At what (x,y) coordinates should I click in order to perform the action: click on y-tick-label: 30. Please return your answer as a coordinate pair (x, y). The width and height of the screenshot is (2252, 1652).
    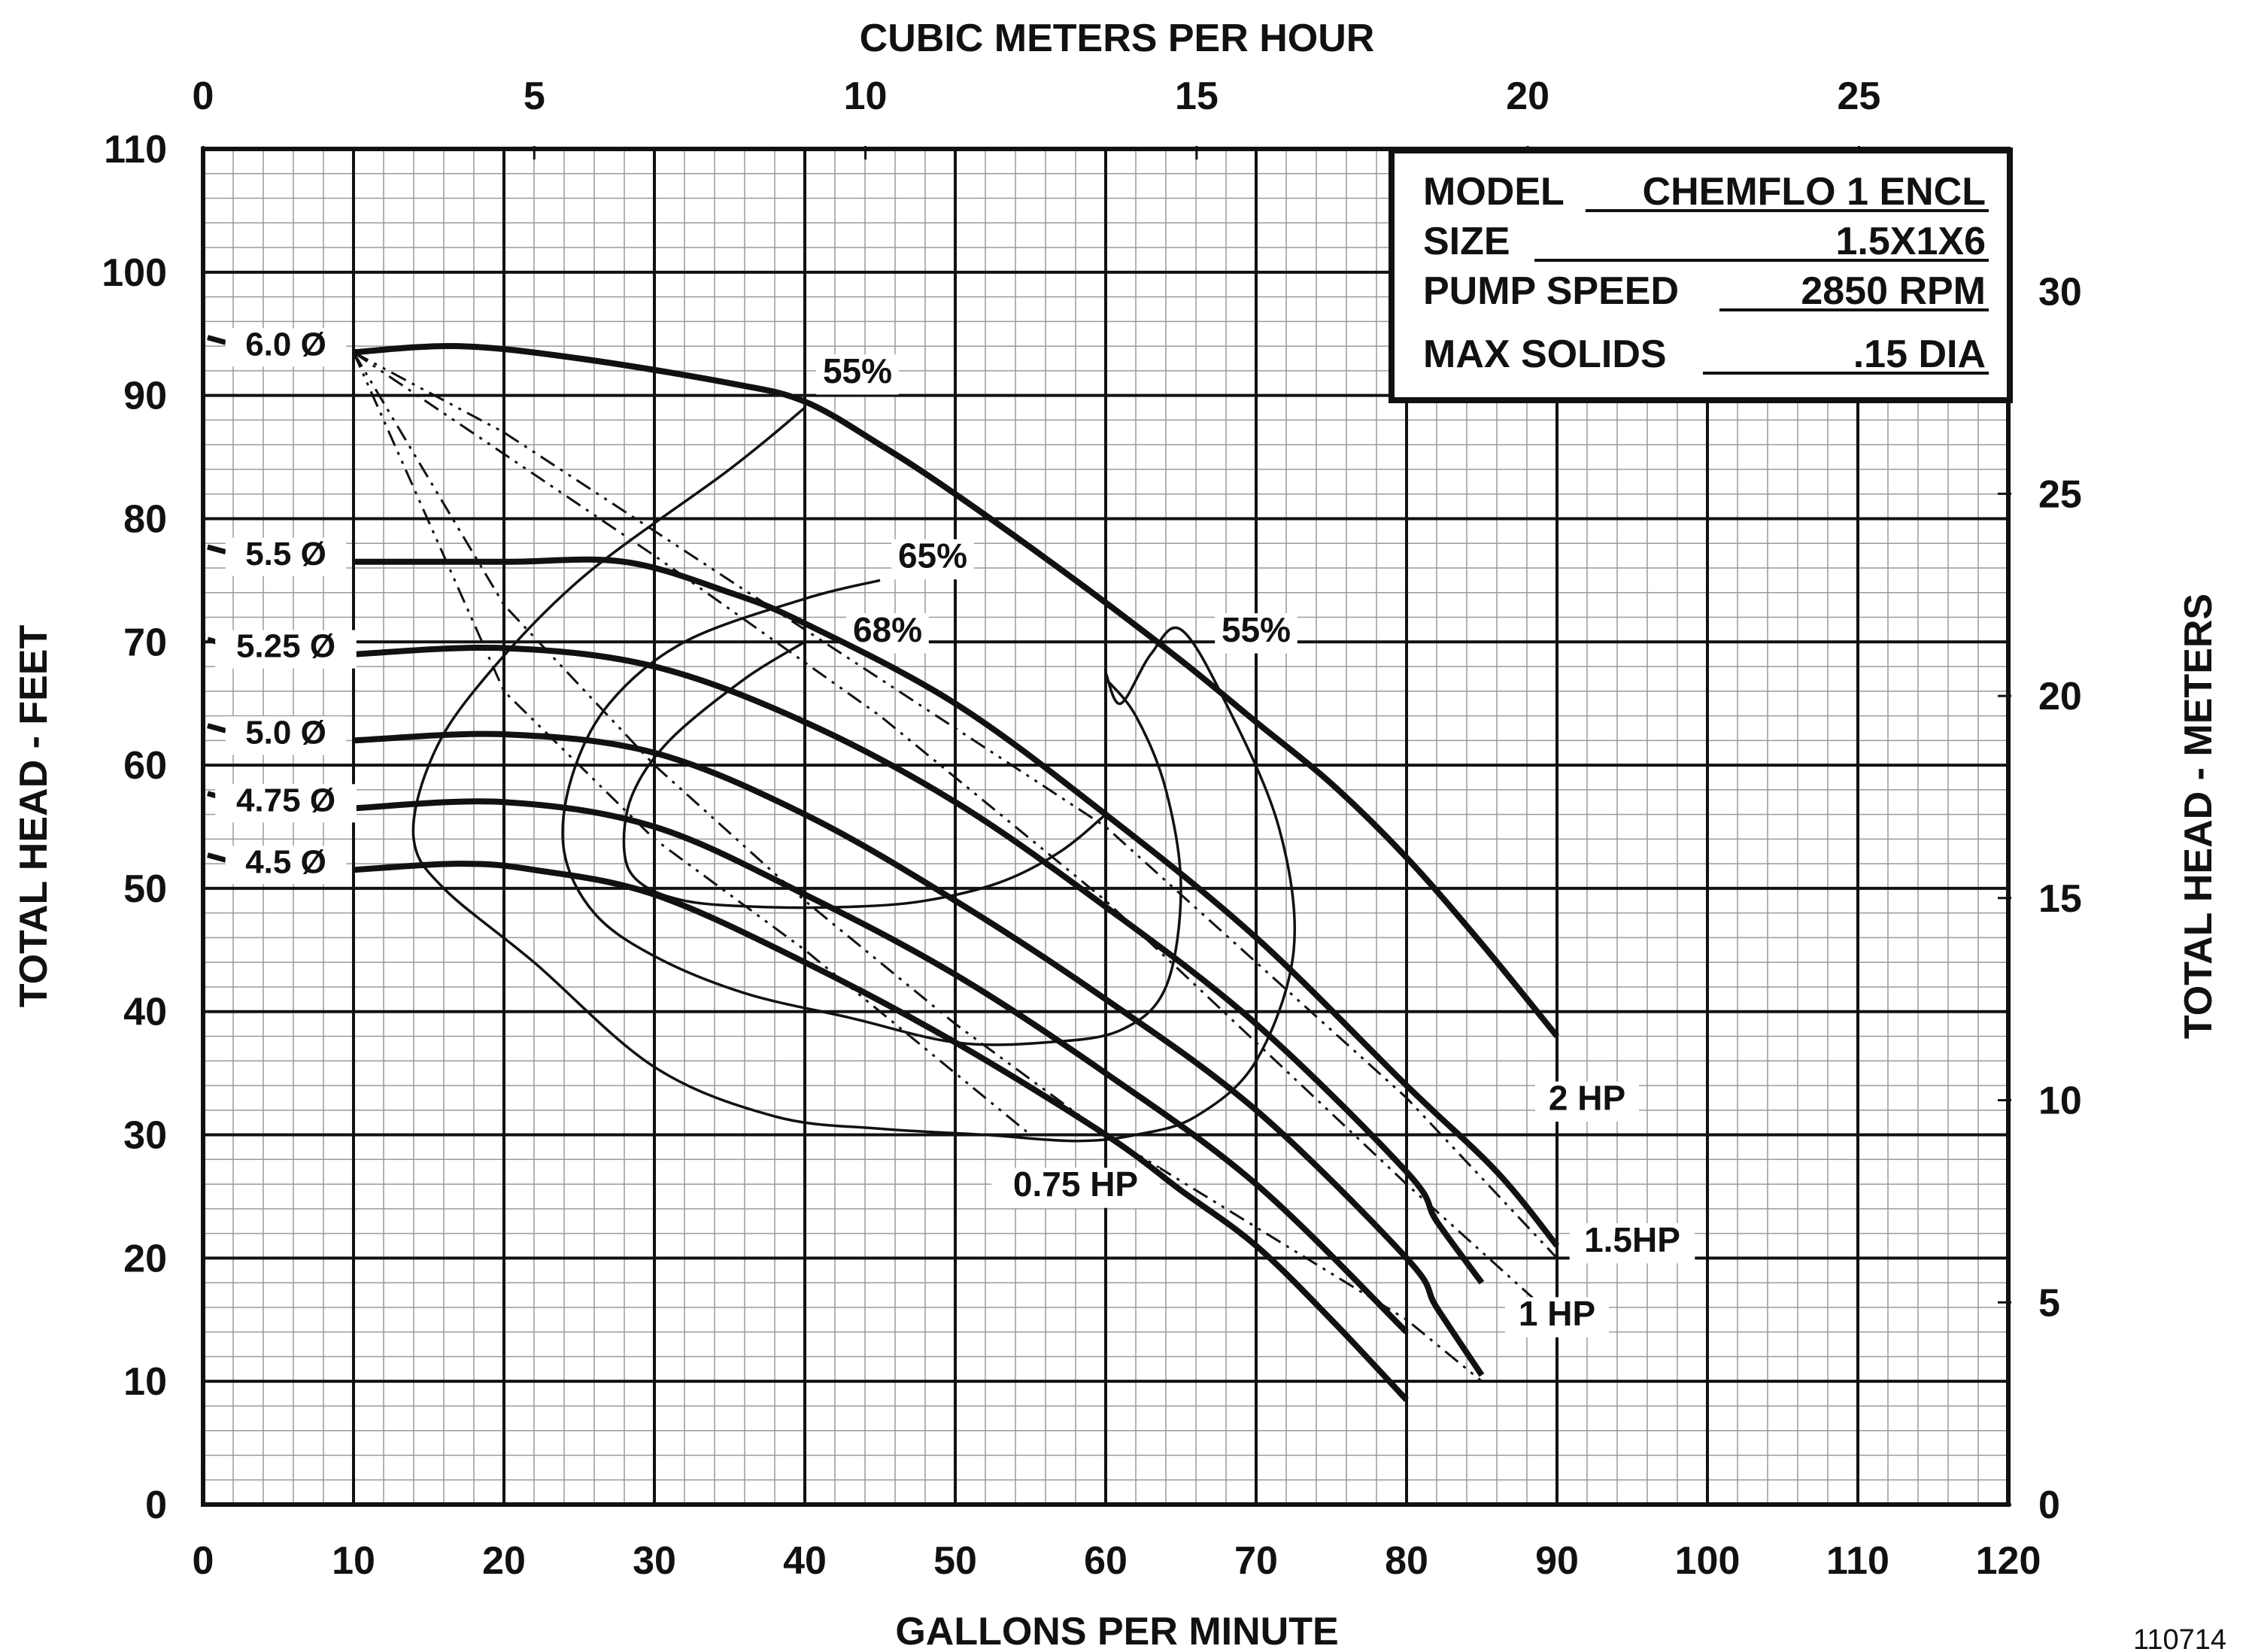
    Looking at the image, I should click on (145, 1136).